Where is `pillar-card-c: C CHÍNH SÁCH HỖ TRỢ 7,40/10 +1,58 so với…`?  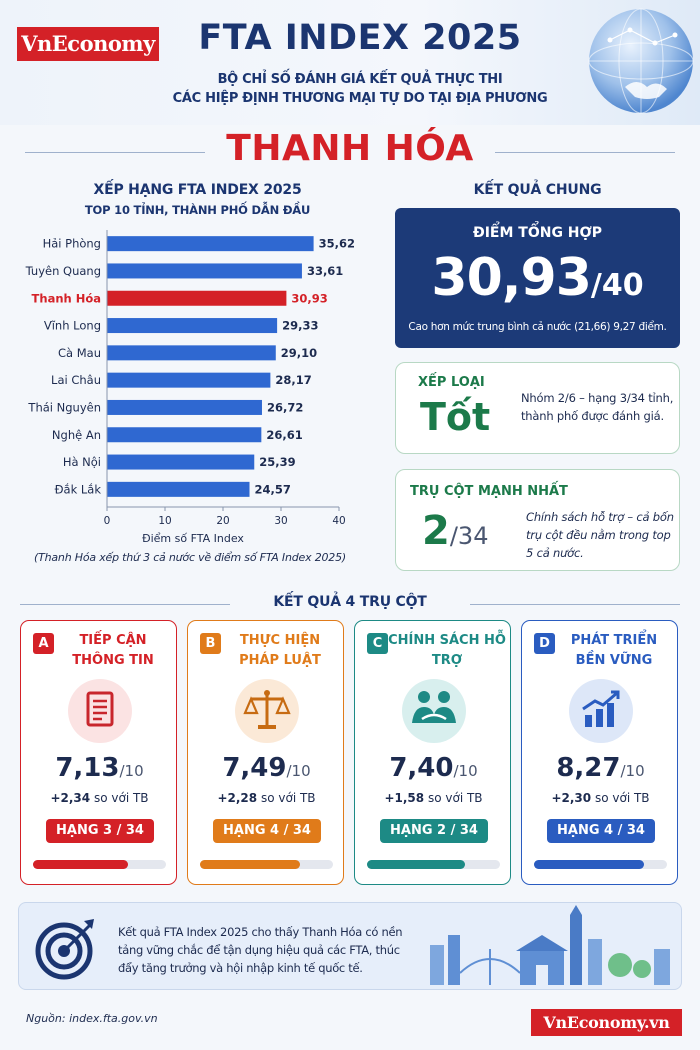
pillar-card-c: C CHÍNH SÁCH HỖ TRỢ 7,40/10 +1,58 so với… is located at coordinates (432, 752).